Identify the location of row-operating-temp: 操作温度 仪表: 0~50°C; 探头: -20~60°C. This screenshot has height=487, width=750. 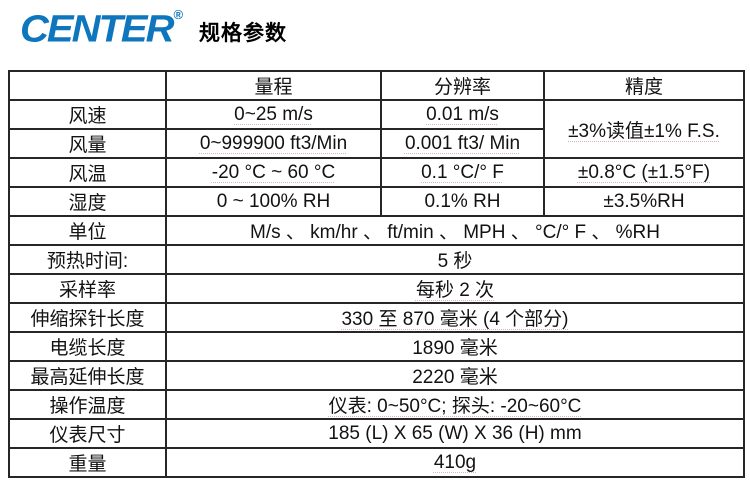
(376, 404).